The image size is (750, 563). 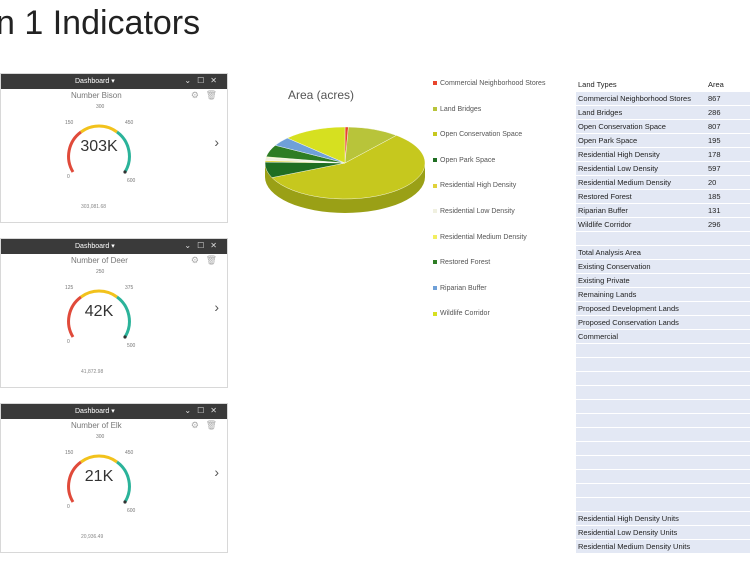 What do you see at coordinates (597, 84) in the screenshot?
I see `cell-label: Land Types` at bounding box center [597, 84].